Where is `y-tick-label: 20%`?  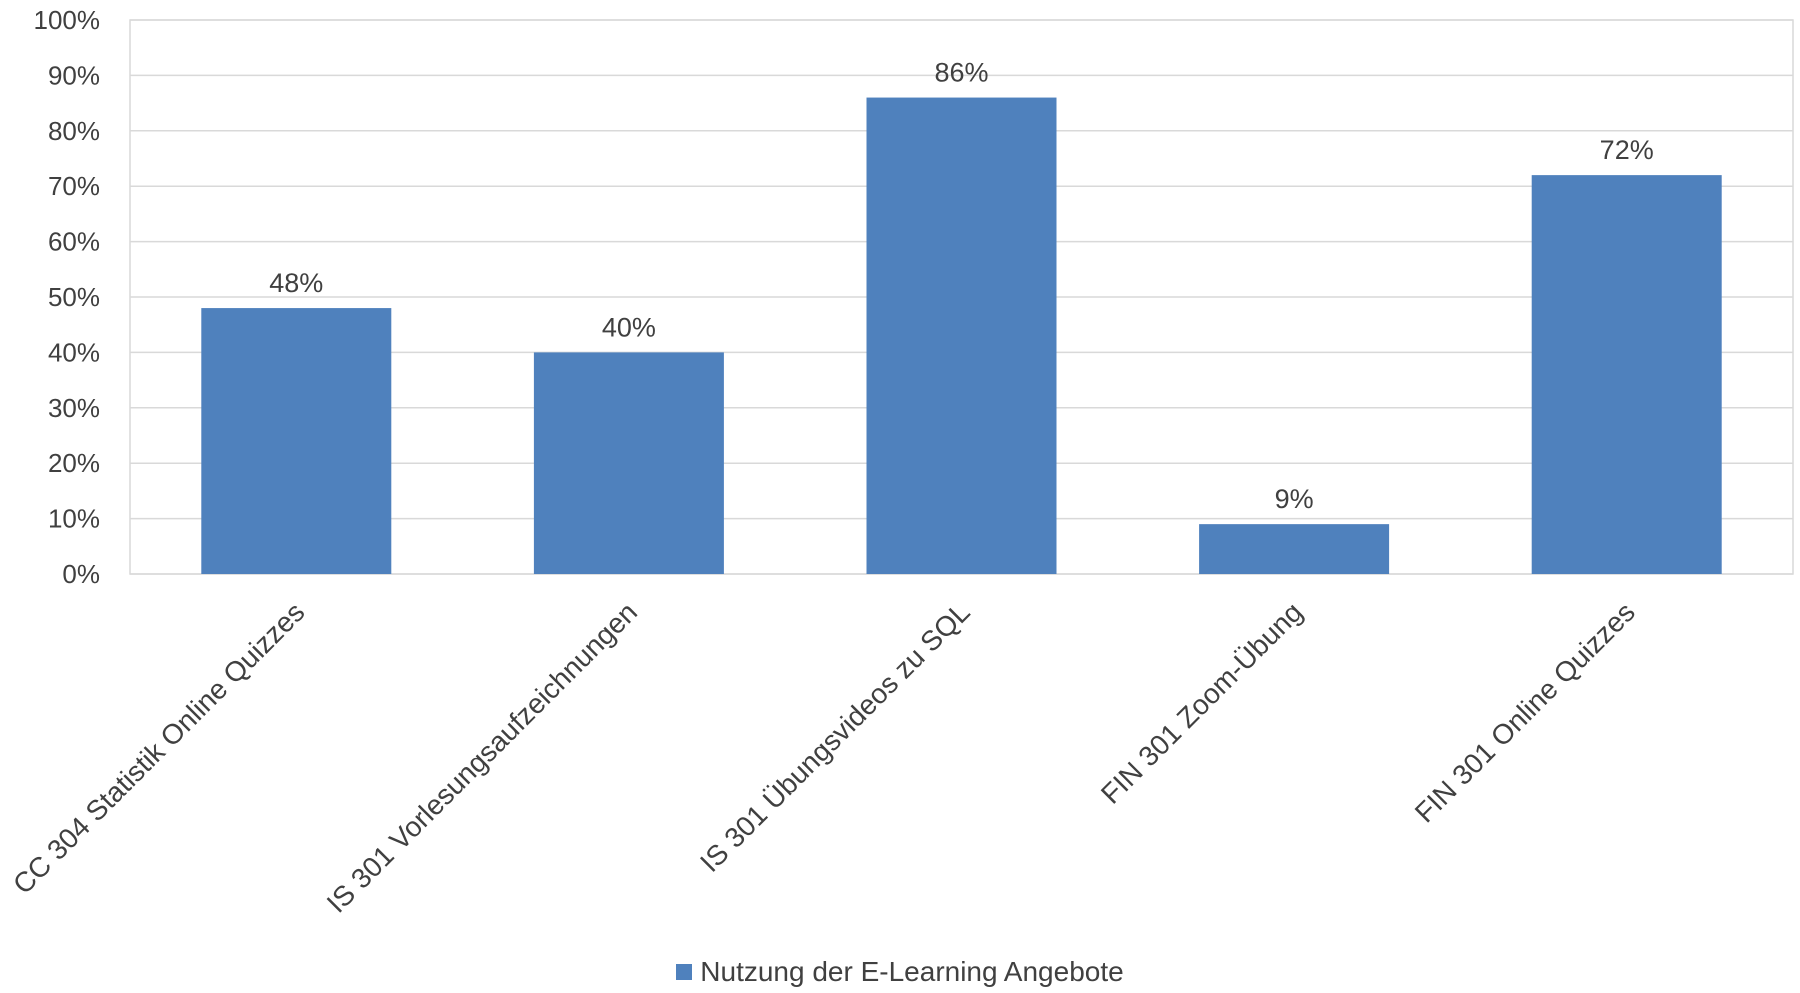
y-tick-label: 20% is located at coordinates (74, 463).